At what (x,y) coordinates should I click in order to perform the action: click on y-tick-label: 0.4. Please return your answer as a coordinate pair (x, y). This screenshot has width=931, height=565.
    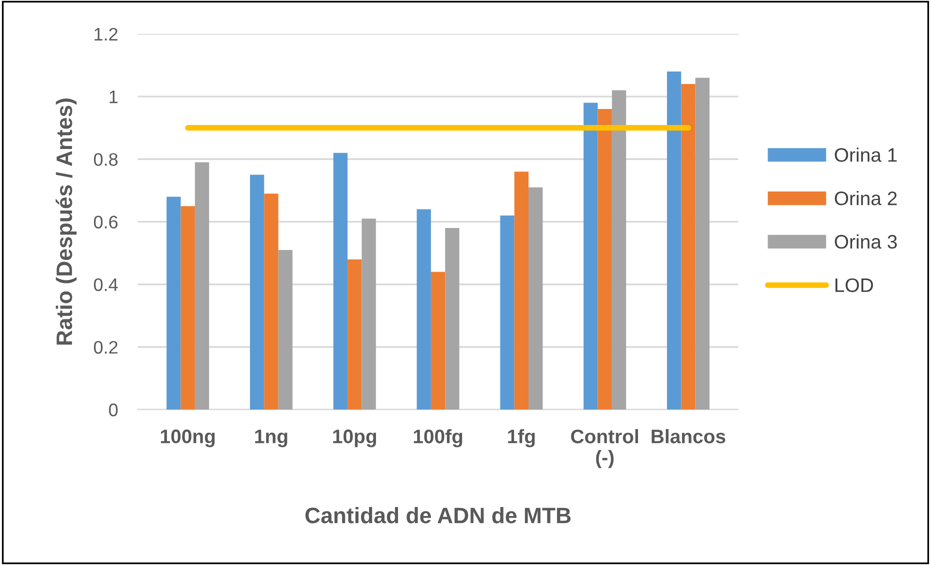
    Looking at the image, I should click on (106, 285).